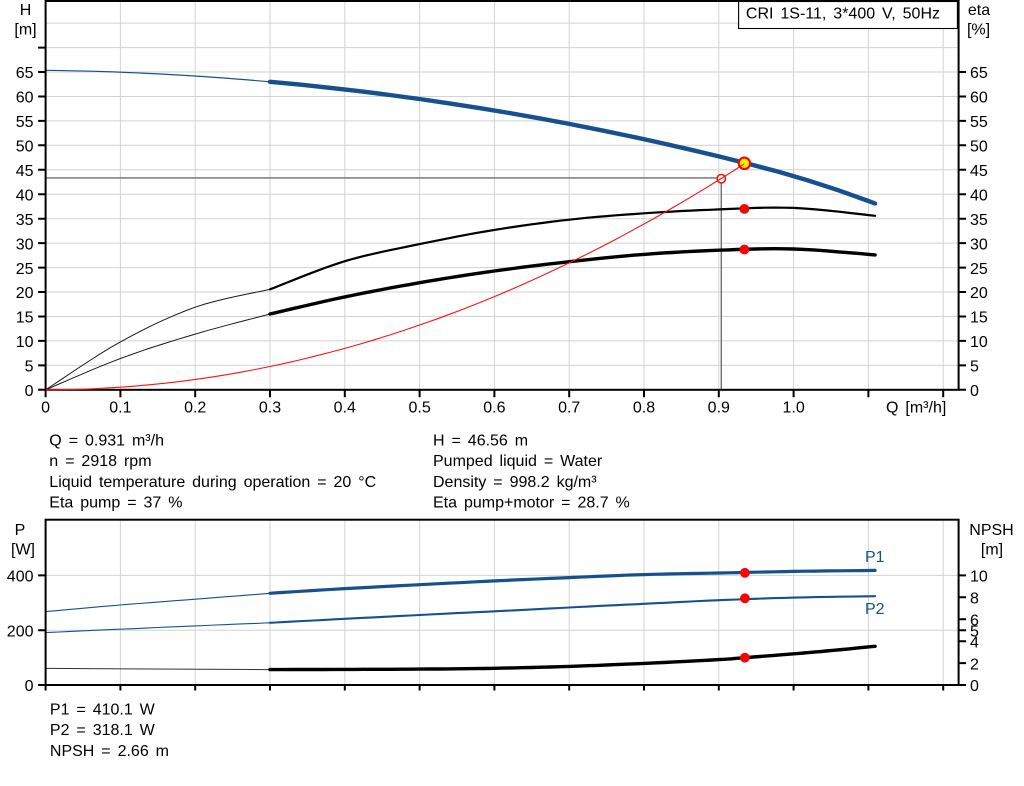  What do you see at coordinates (103, 709) in the screenshot?
I see `svg-text: P1 = 410.1 W` at bounding box center [103, 709].